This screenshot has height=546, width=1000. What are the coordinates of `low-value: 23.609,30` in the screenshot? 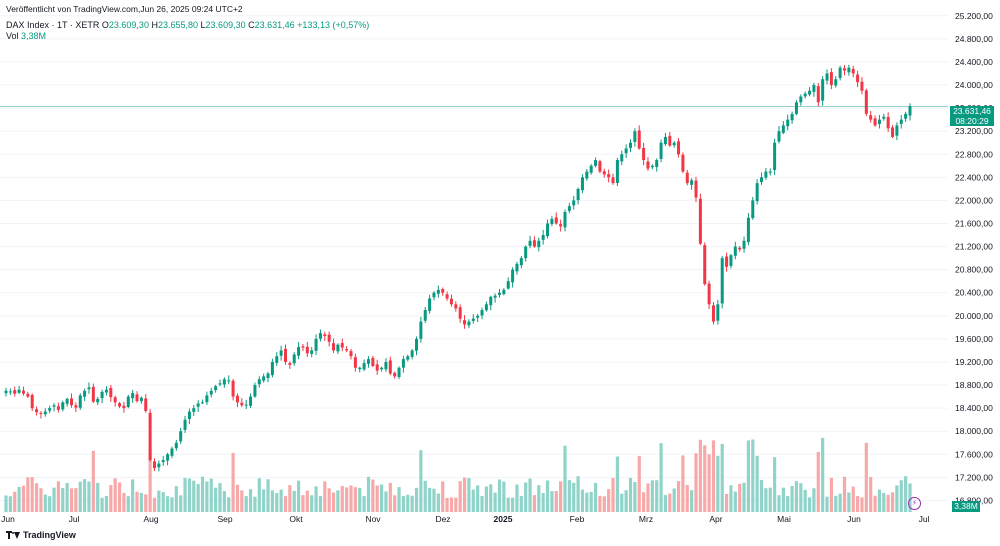 It's located at (225, 25).